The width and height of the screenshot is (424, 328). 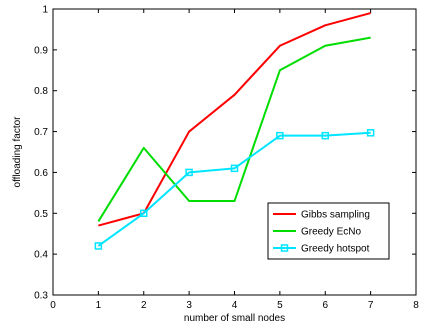 I want to click on legend-label: Gibbs sampling, so click(x=335, y=215).